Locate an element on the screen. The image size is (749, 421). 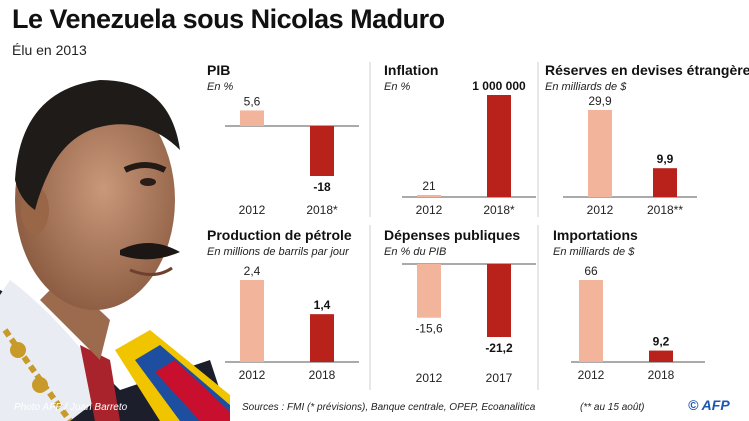
chart-0-value-1: -18 is located at coordinates (322, 187).